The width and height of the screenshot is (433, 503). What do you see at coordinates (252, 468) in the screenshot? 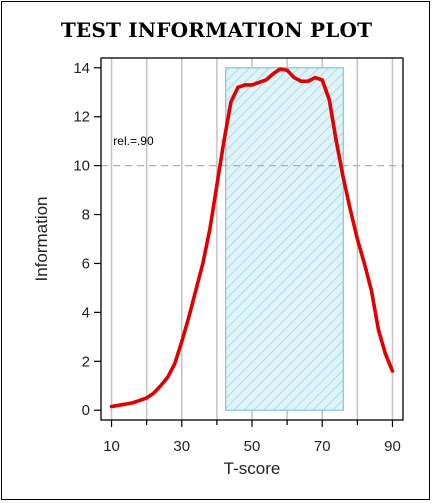
I see `x-axis-label: T-score` at bounding box center [252, 468].